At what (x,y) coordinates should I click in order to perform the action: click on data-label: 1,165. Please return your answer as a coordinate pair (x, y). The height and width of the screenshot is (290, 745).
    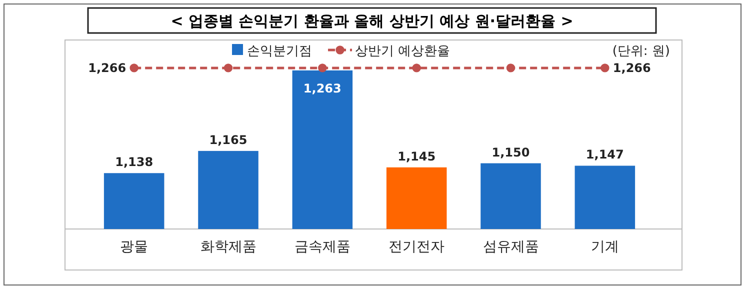
    Looking at the image, I should click on (228, 139).